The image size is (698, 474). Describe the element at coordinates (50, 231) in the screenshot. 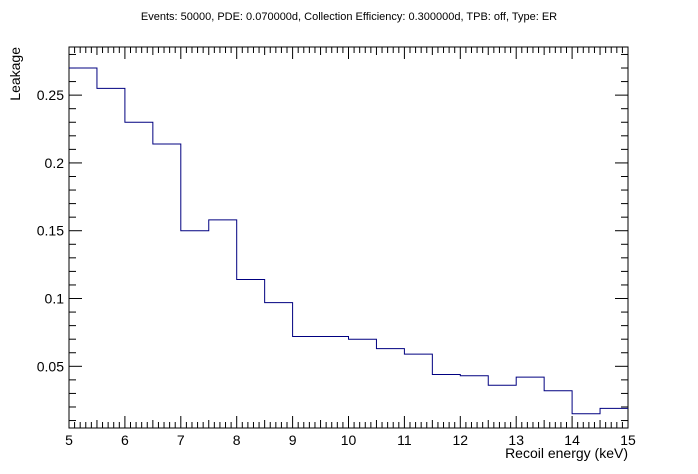

I see `y-tick-label: 0.15` at that location.